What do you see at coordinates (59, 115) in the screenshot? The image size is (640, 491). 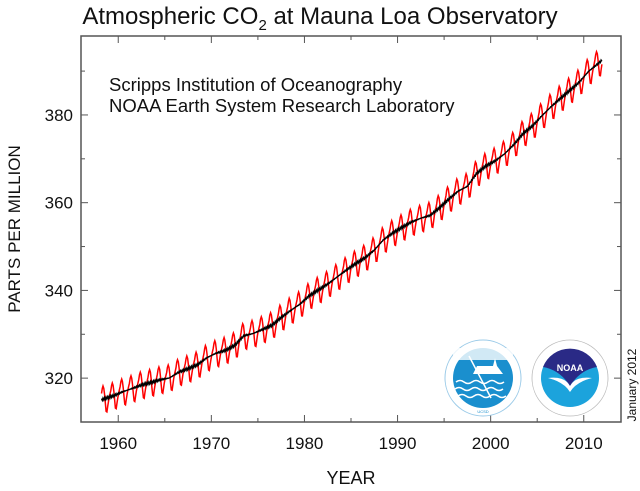 I see `y-tick-label: 380` at bounding box center [59, 115].